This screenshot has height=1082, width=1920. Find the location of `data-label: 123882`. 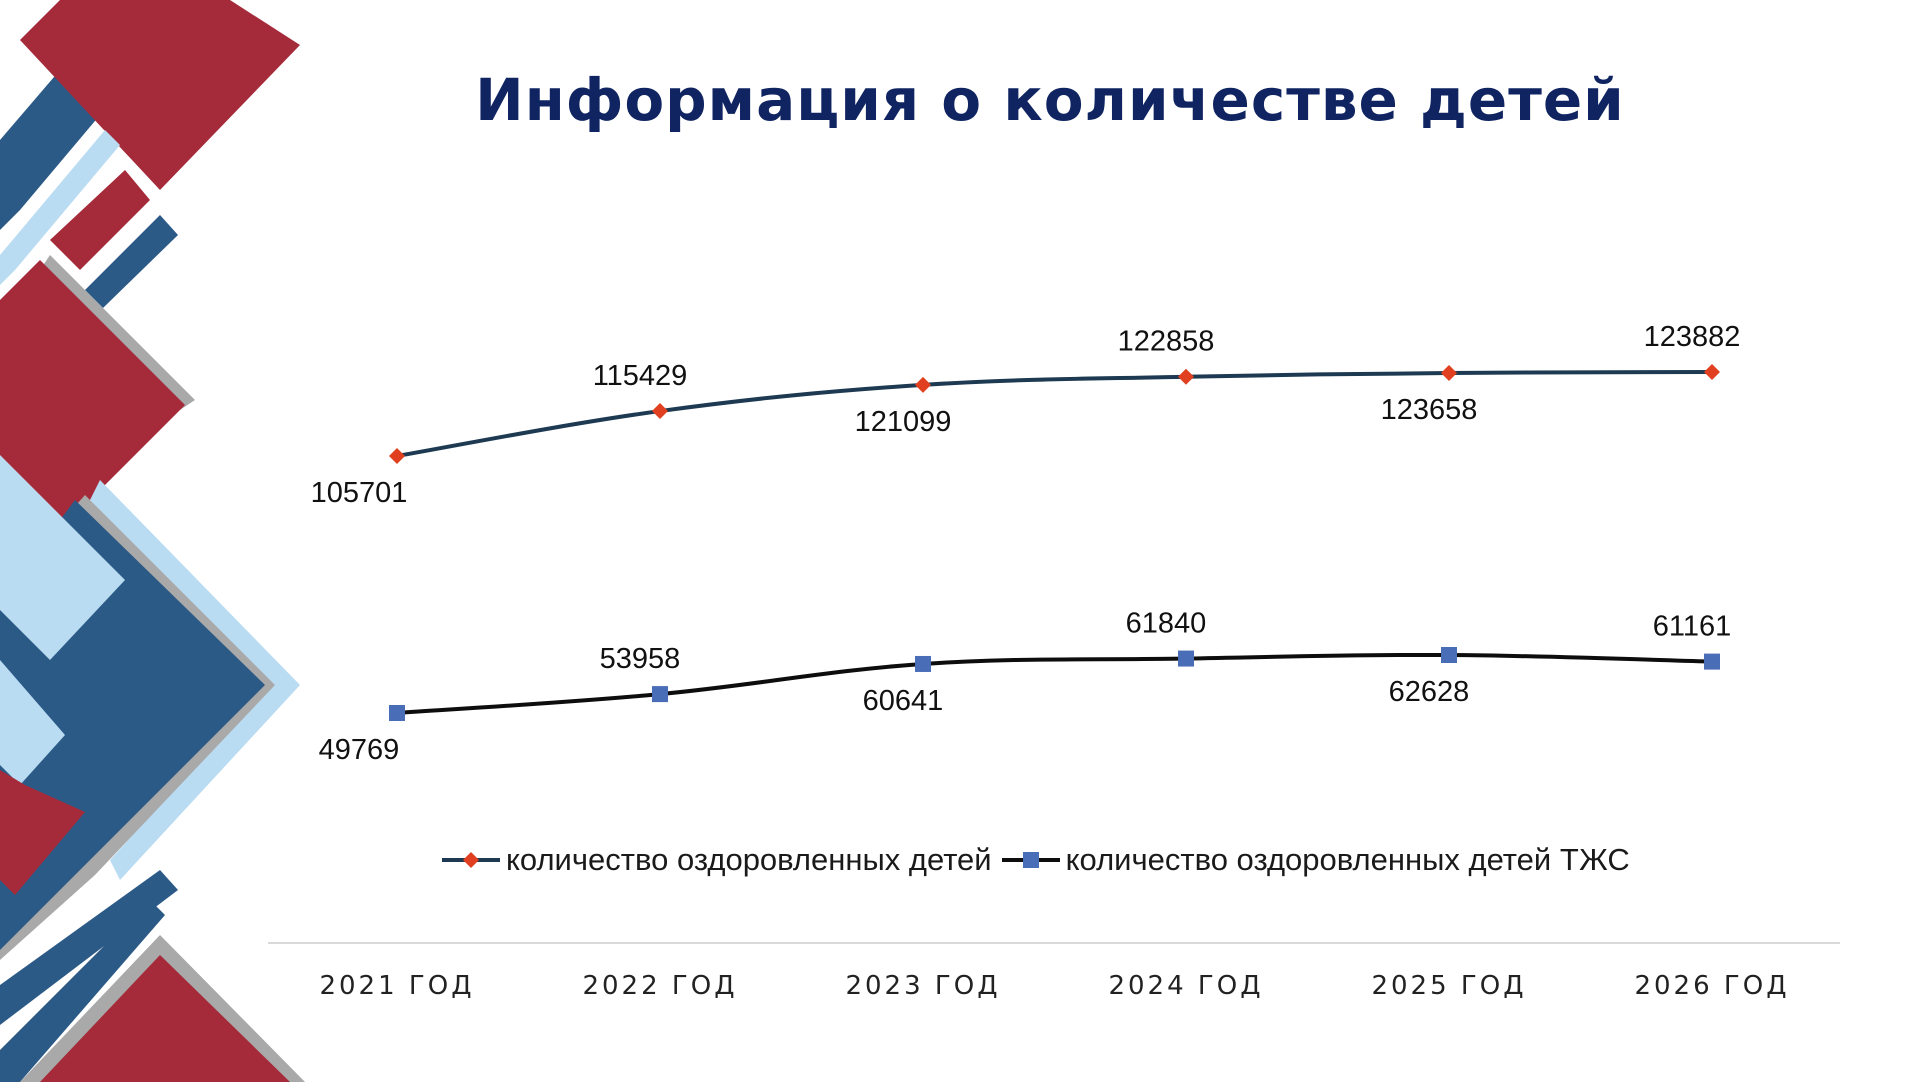

data-label: 123882 is located at coordinates (1692, 337).